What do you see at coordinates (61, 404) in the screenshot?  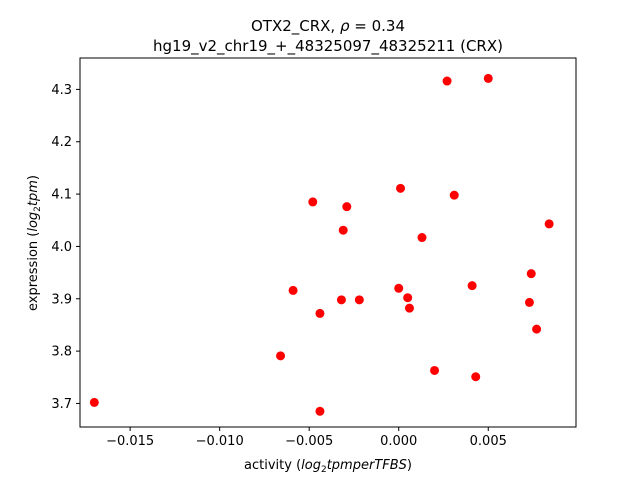 I see `y-tick-label: 3.7` at bounding box center [61, 404].